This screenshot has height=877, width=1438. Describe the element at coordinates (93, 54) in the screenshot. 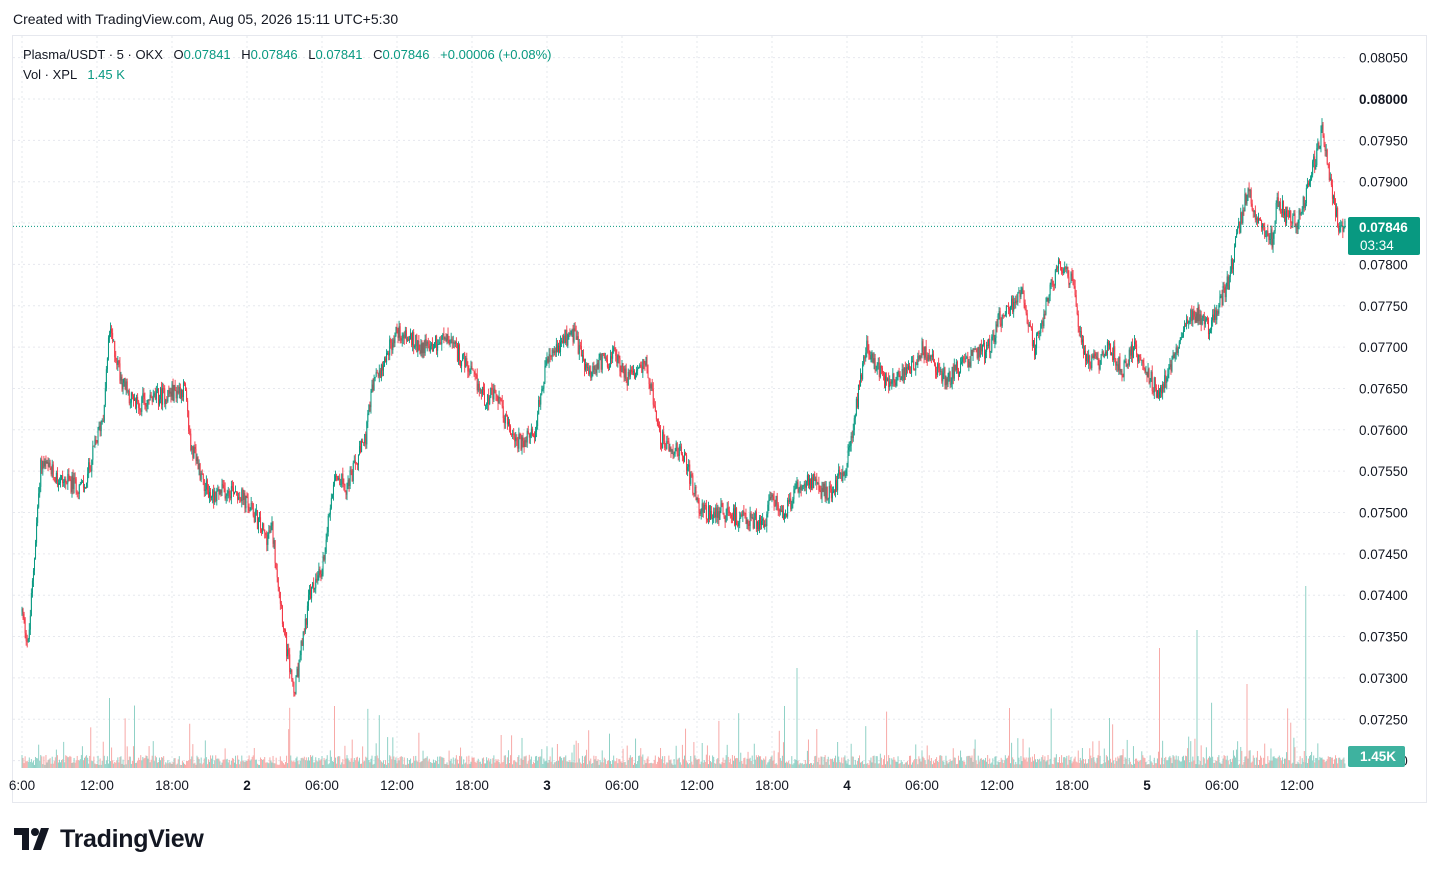

I see `symbol-label: Plasma/USDT · 5 · OKX` at that location.